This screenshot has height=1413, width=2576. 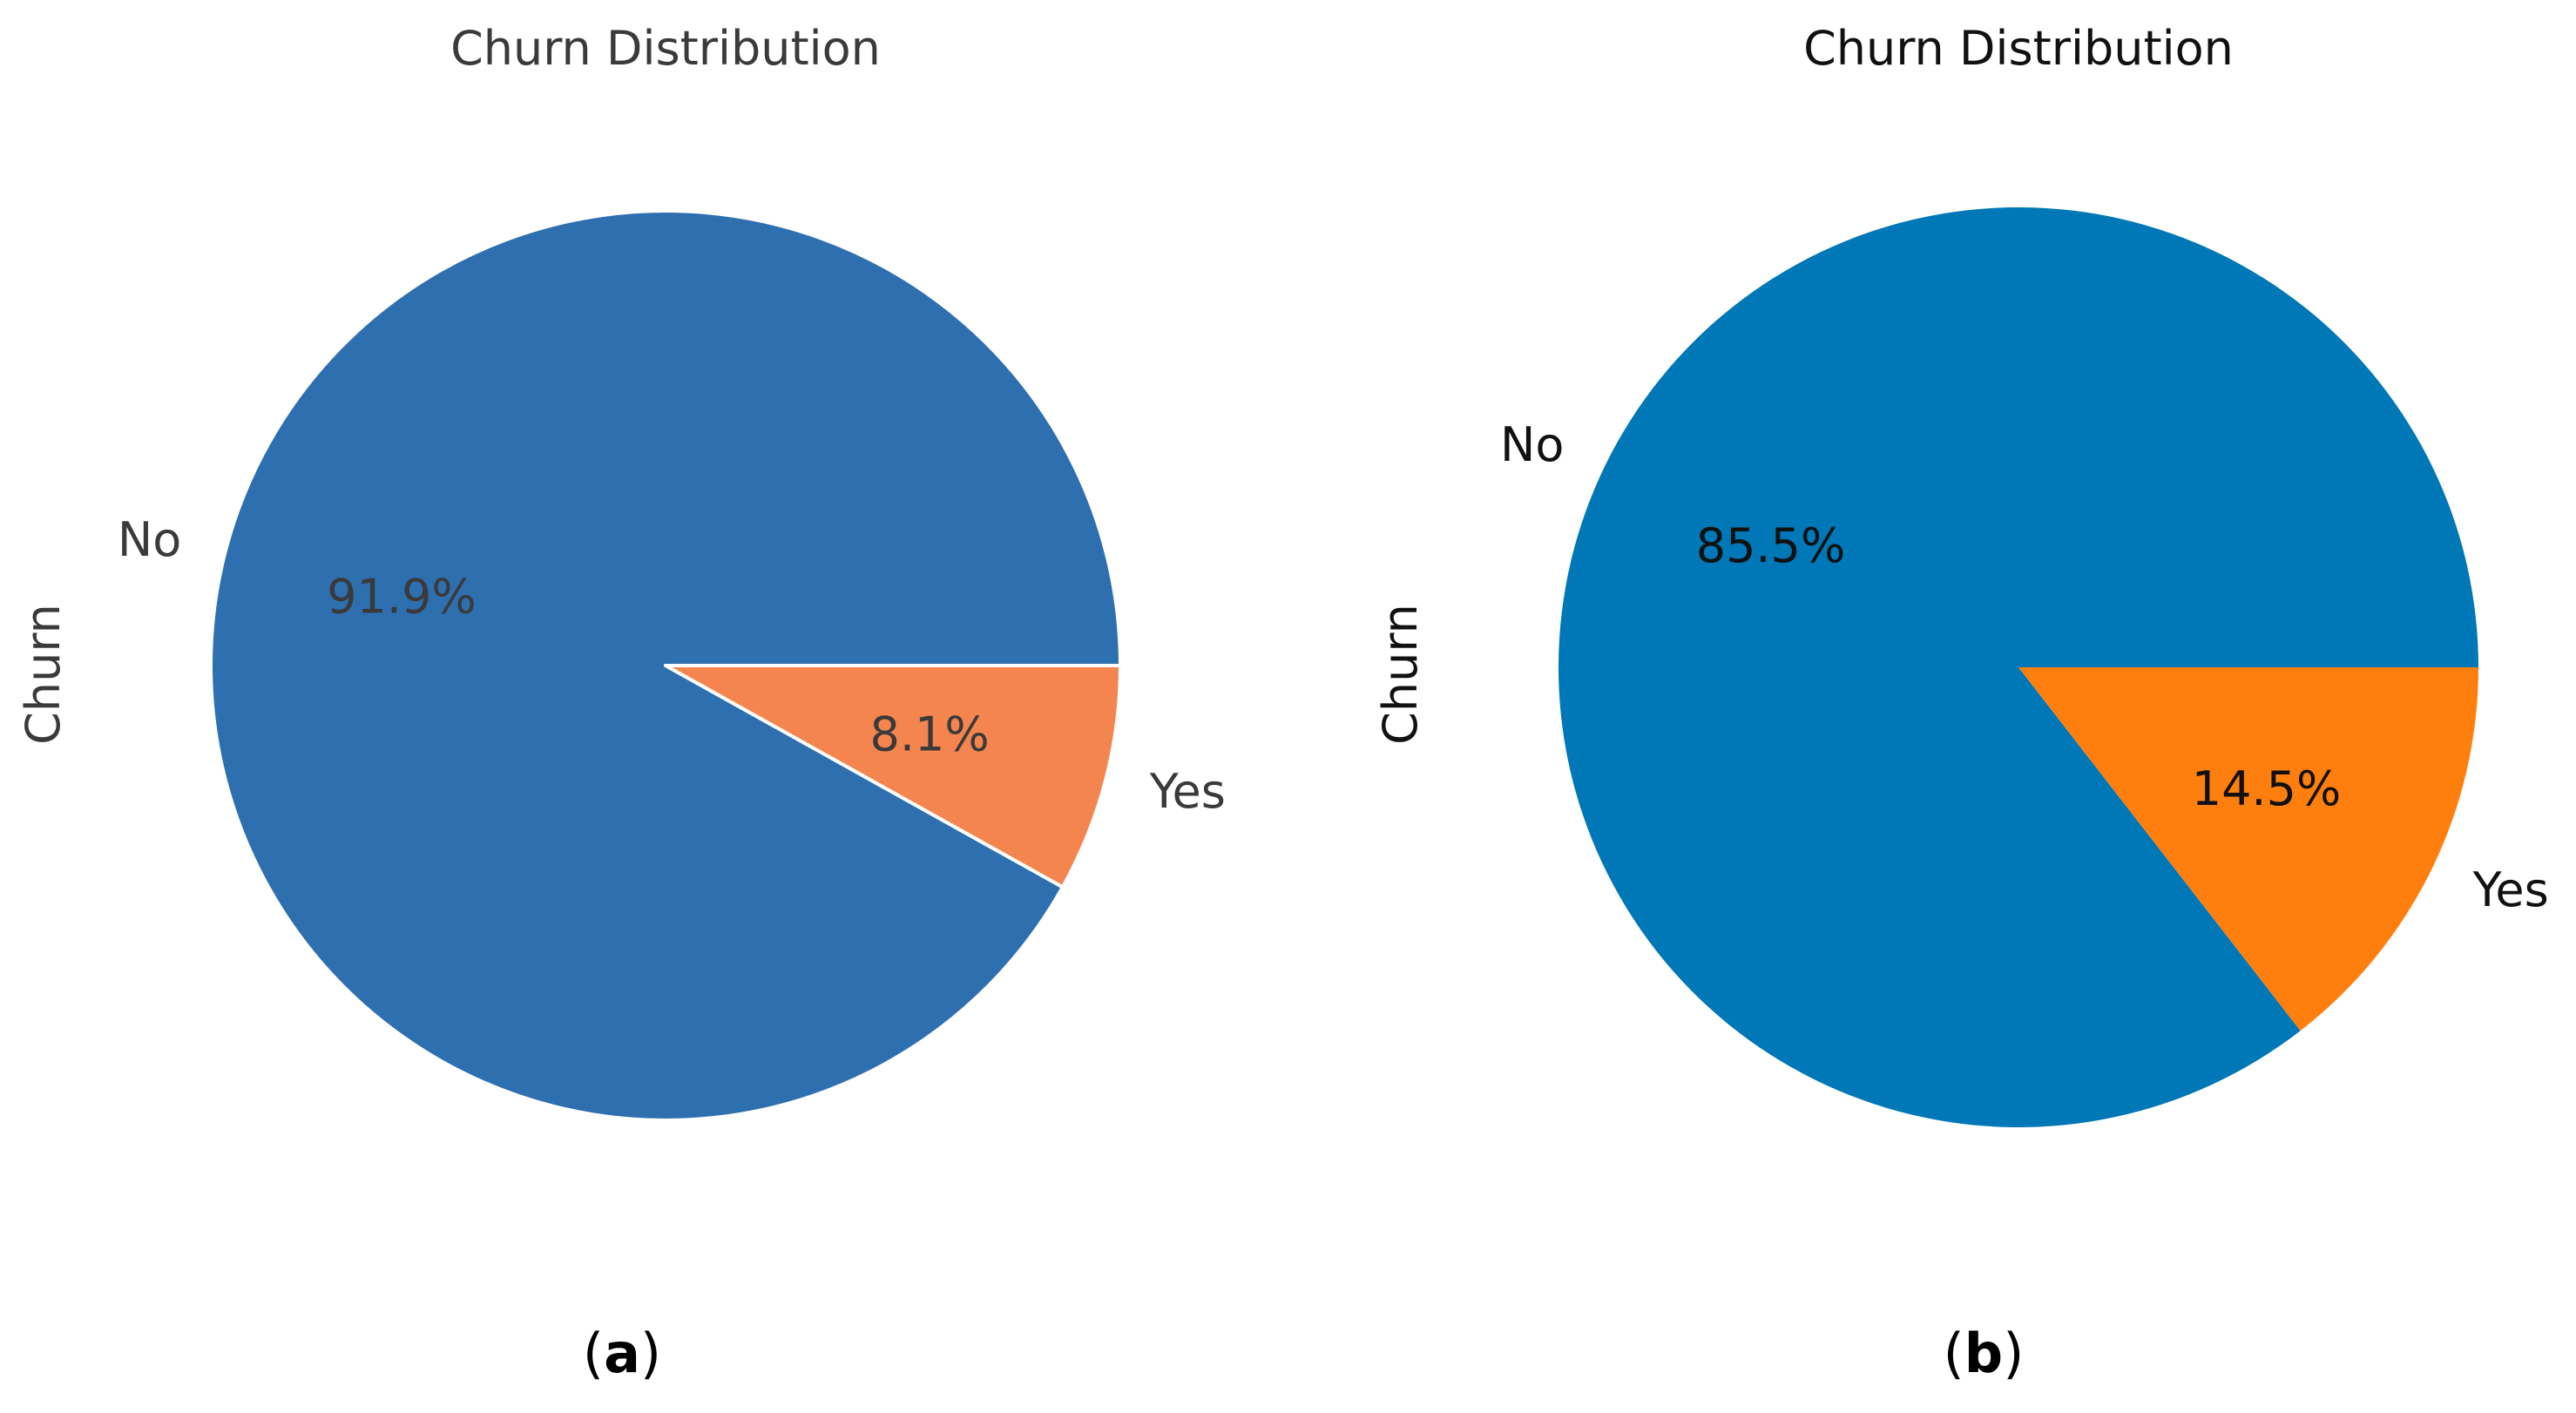 I want to click on pie-labels: No 91.9% Yes 8.1%, so click(x=672, y=665).